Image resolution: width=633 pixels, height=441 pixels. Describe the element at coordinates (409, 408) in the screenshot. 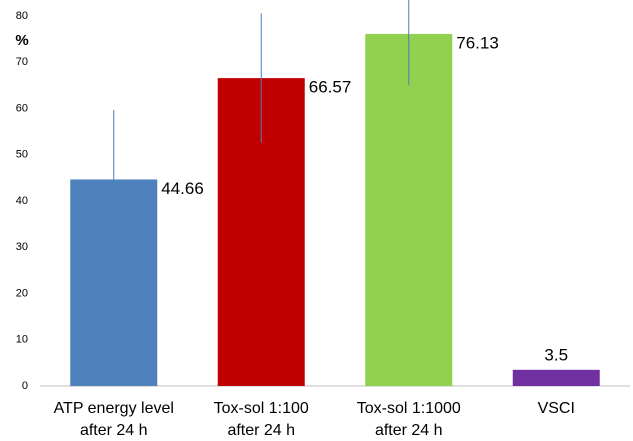

I see `x-tick-label: Tox-sol 1:1000` at that location.